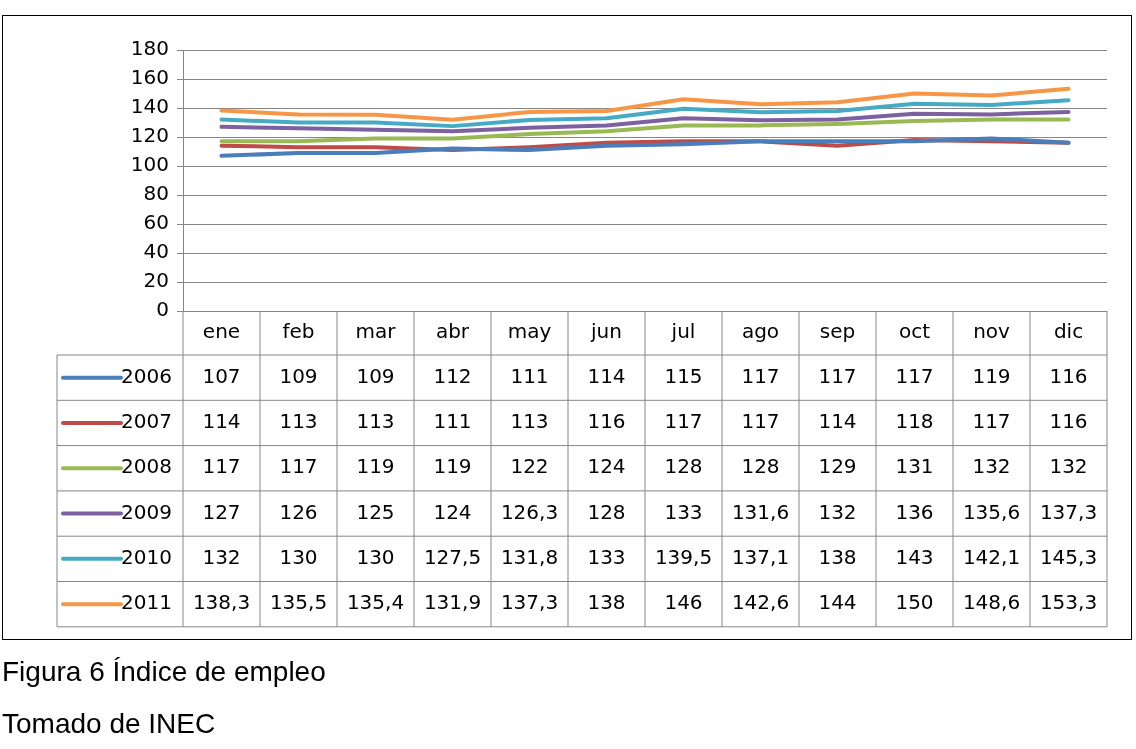  I want to click on x-tick-label: sep, so click(837, 331).